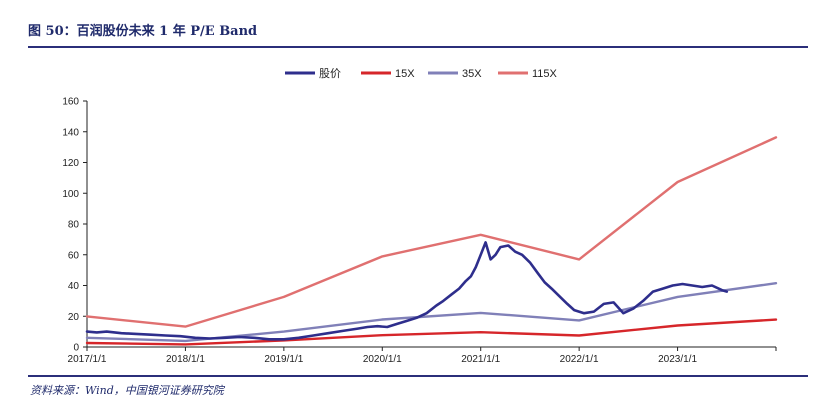 The width and height of the screenshot is (836, 405). I want to click on chart-title: 图 50：百润股份未来 1 年 P/E Band, so click(143, 31).